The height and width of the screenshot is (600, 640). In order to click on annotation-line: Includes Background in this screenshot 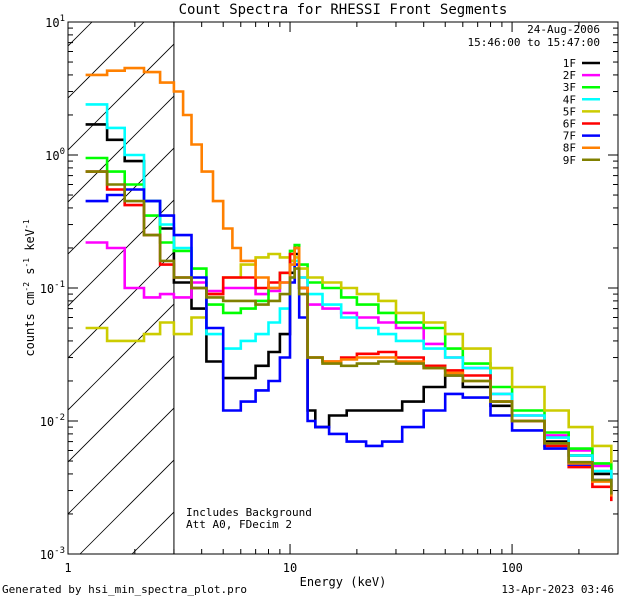, I will do `click(249, 512)`.